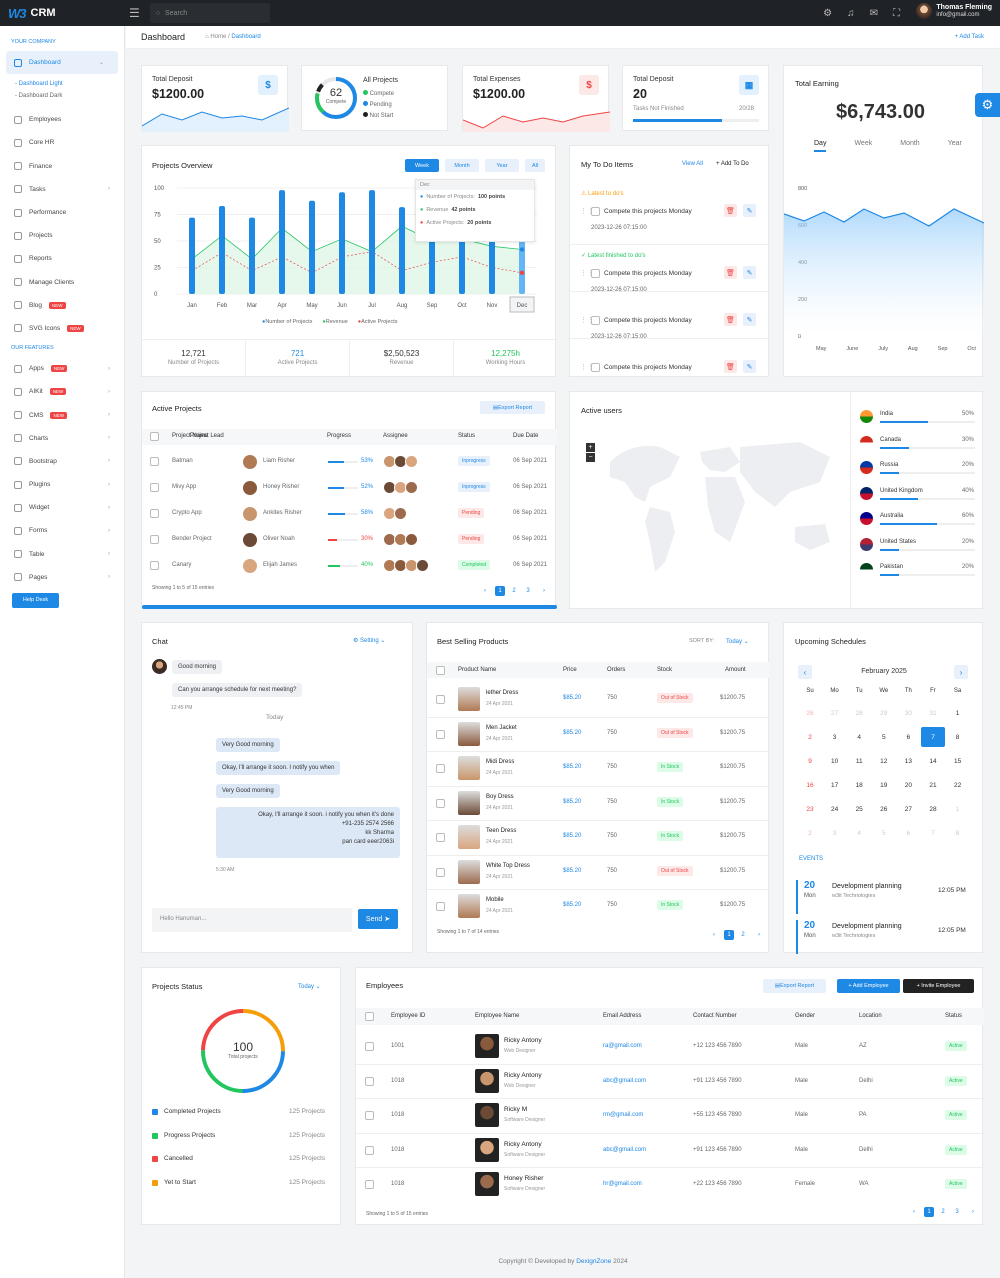  Describe the element at coordinates (957, 713) in the screenshot. I see `calendar-day: 1` at that location.